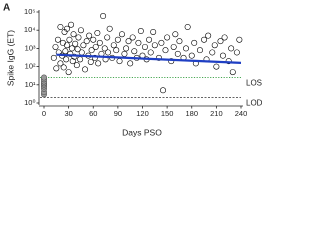 The image size is (320, 240). Describe the element at coordinates (30, 84) in the screenshot. I see `y-tick-label: 10¹` at that location.